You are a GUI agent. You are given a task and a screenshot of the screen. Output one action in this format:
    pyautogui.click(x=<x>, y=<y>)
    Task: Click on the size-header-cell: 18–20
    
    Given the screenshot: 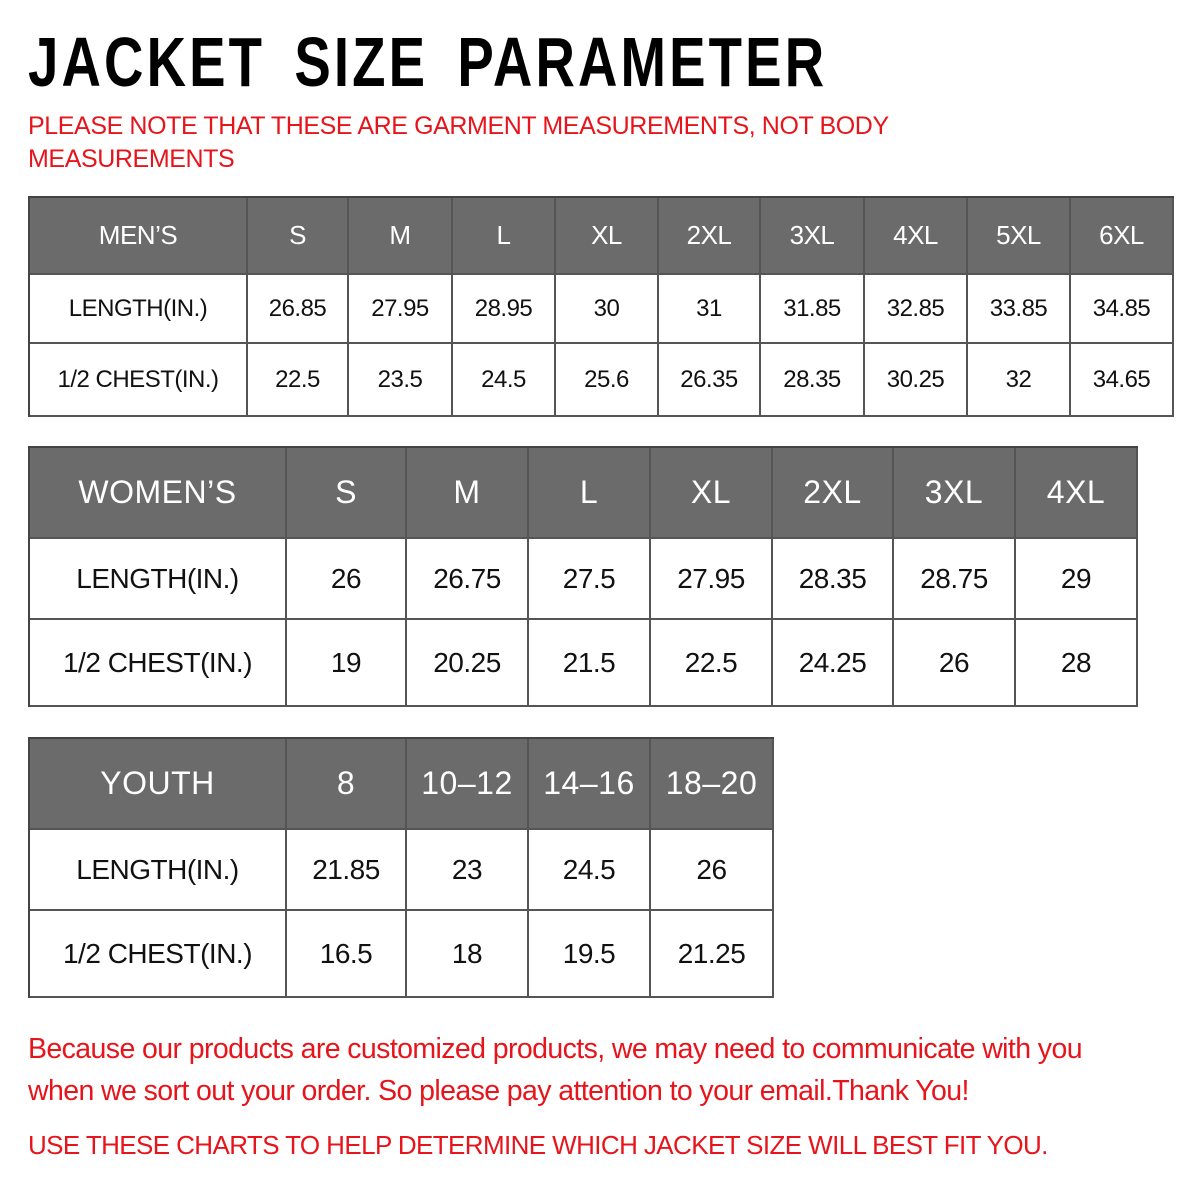 What is the action you would take?
    pyautogui.click(x=712, y=784)
    